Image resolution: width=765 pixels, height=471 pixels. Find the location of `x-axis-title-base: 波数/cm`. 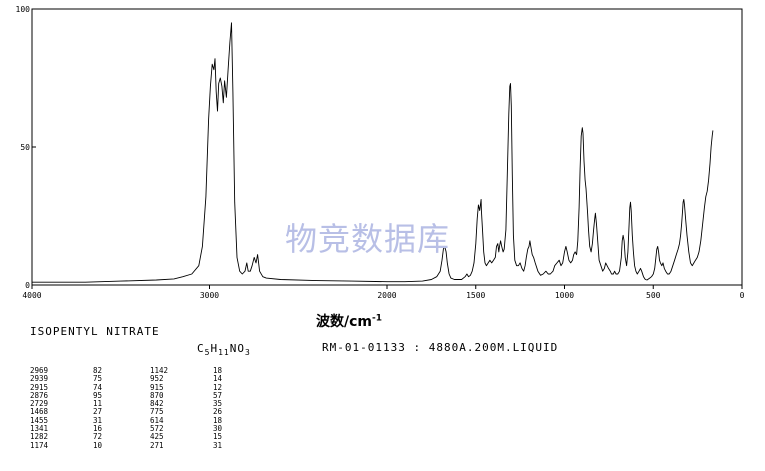

x-axis-title-base: 波数/cm is located at coordinates (344, 322).